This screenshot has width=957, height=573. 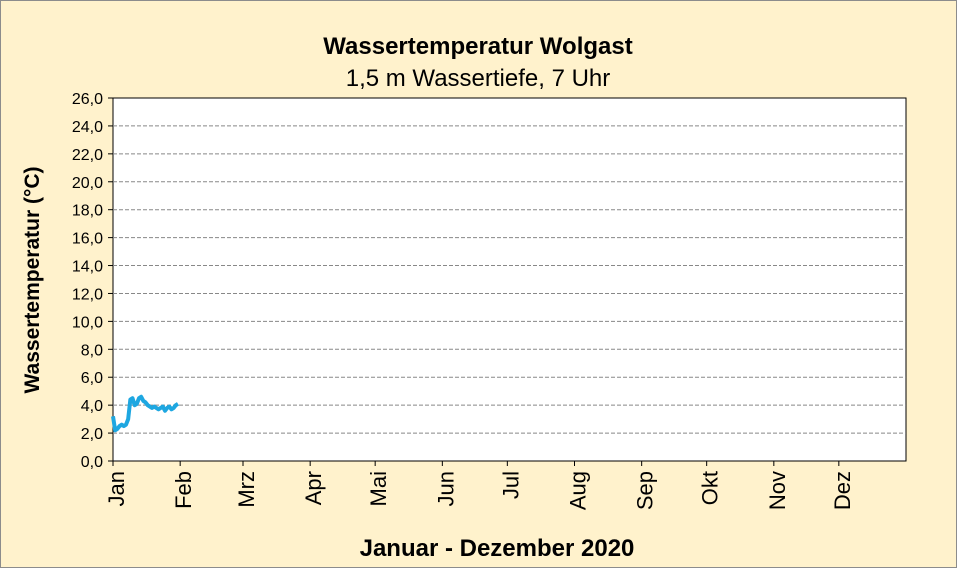 What do you see at coordinates (246, 489) in the screenshot?
I see `x-tick-label: Mrz` at bounding box center [246, 489].